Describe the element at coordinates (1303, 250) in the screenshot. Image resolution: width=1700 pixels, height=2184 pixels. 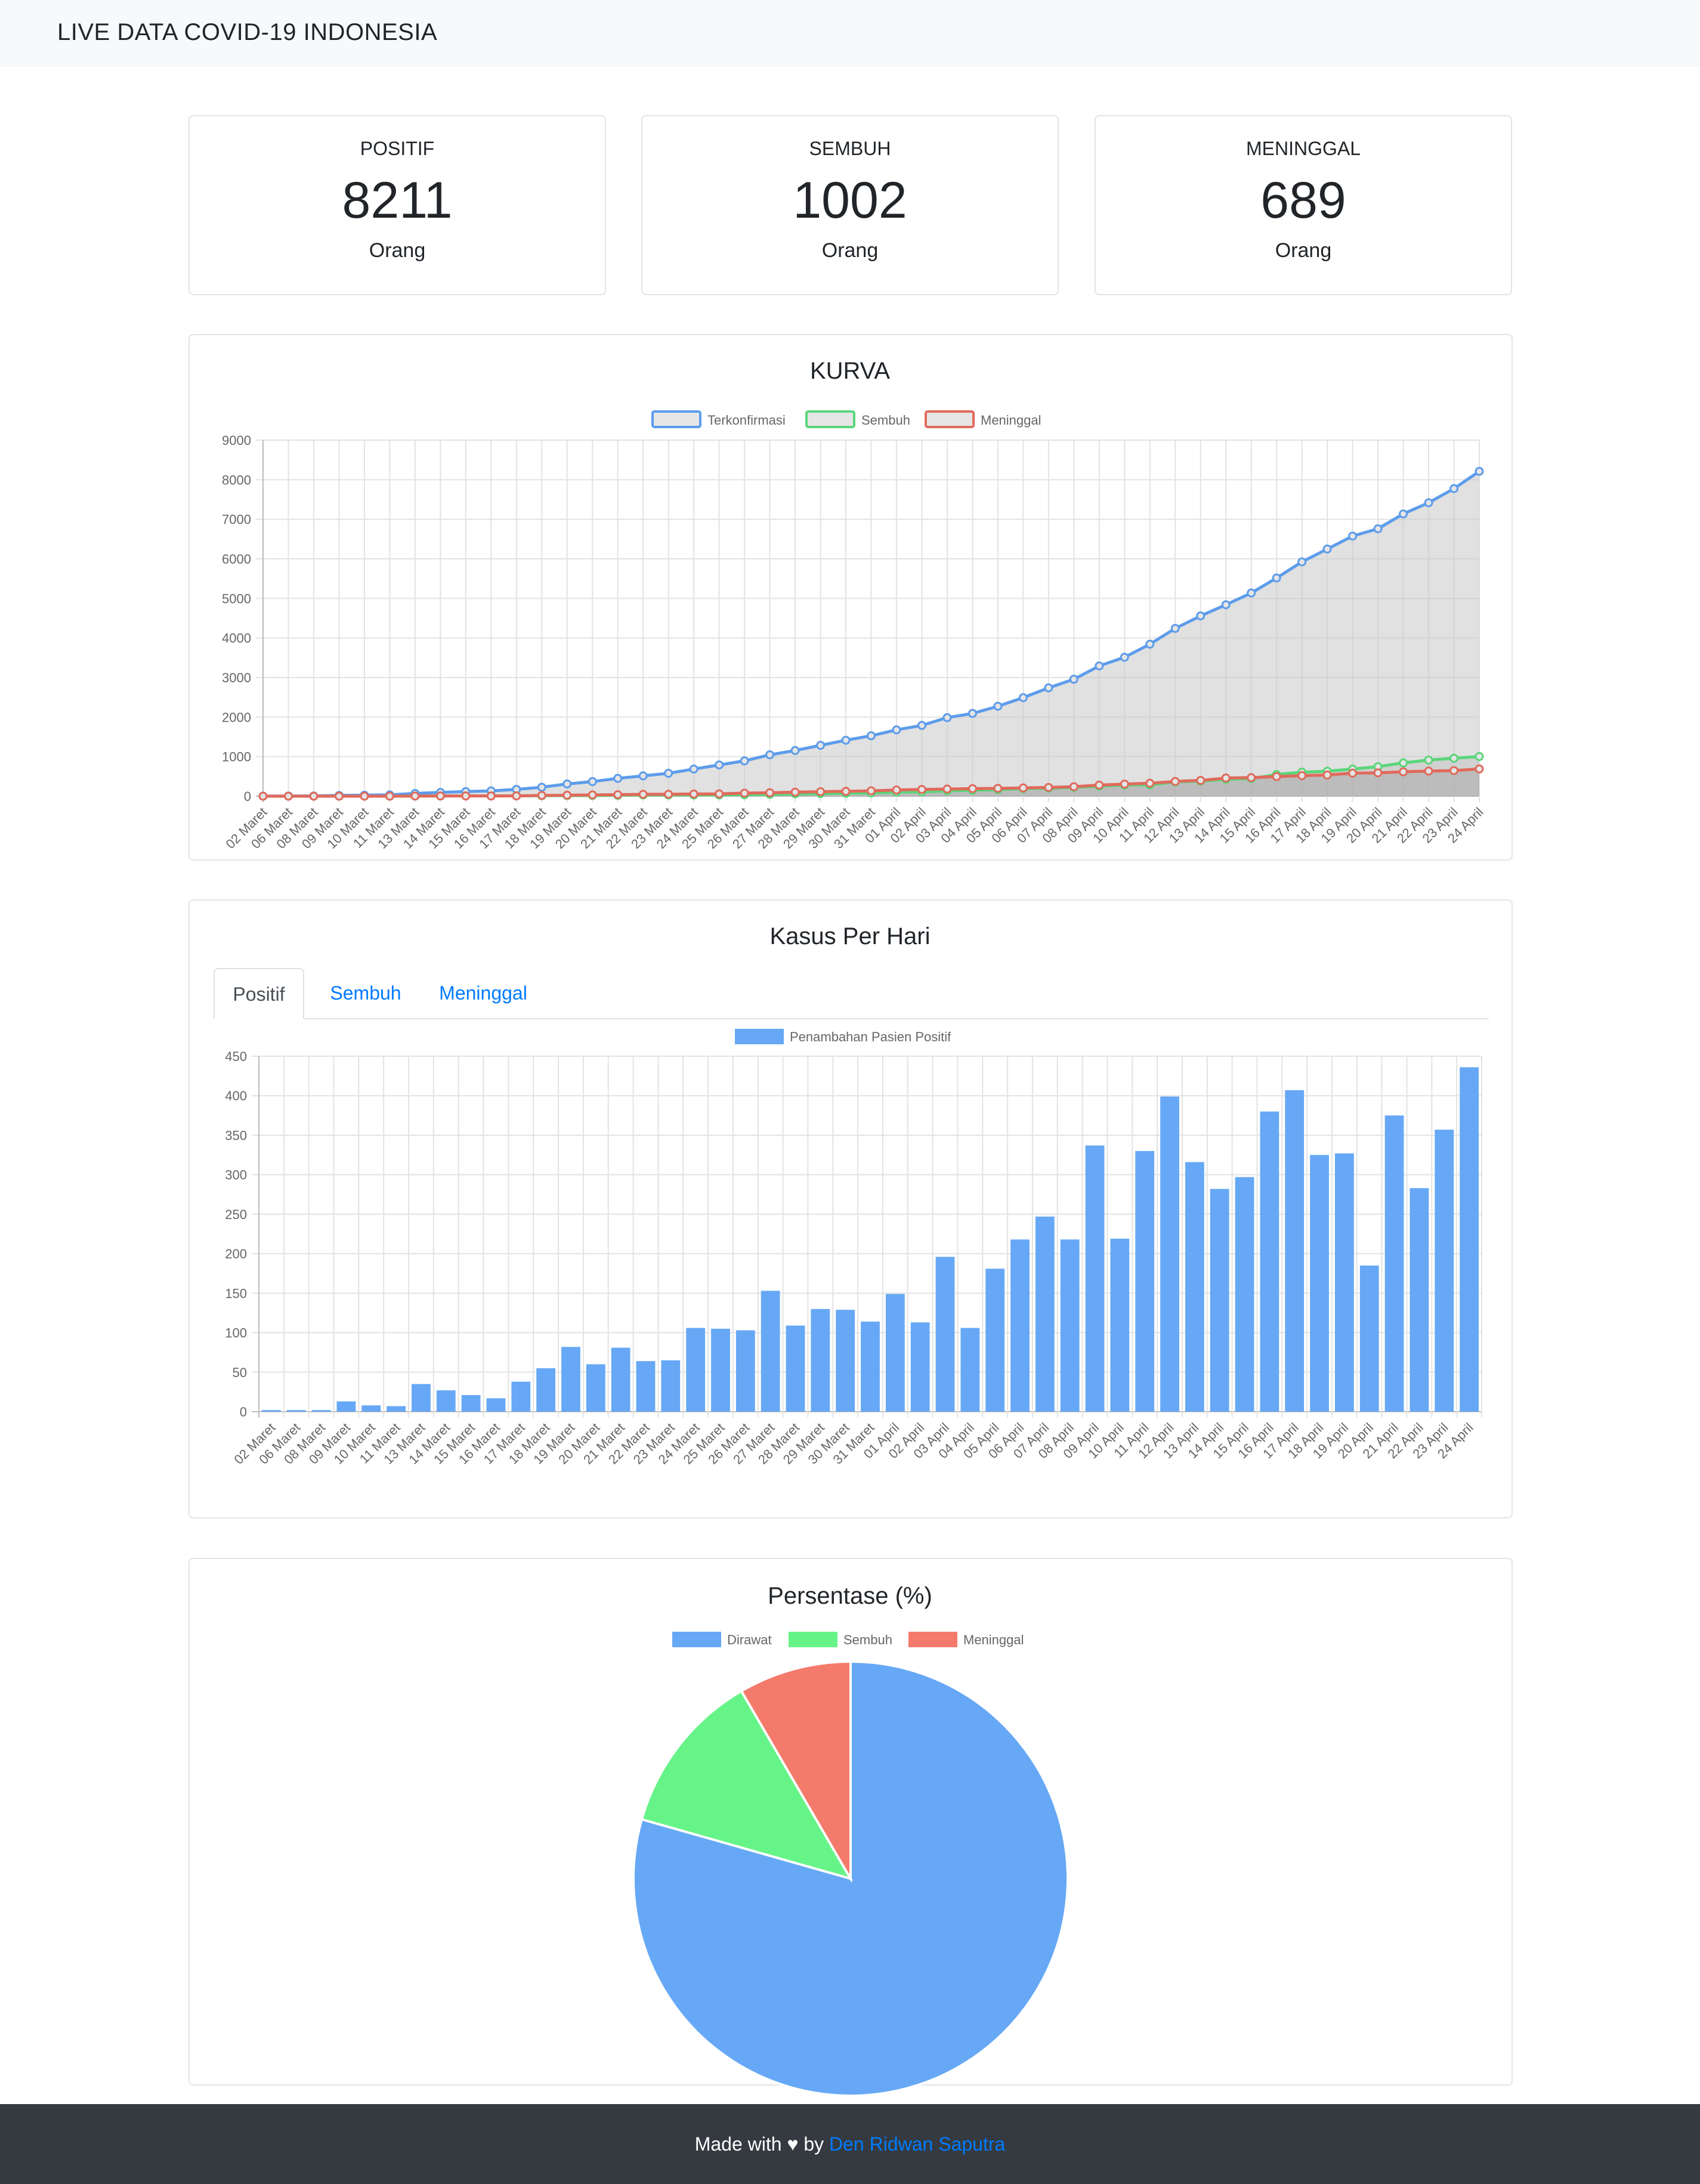
I see `stat-unit: Orang` at that location.